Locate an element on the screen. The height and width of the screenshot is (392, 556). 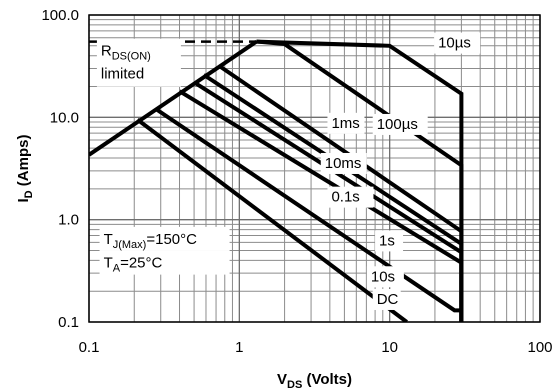
x-tick-label: 1 is located at coordinates (239, 347).